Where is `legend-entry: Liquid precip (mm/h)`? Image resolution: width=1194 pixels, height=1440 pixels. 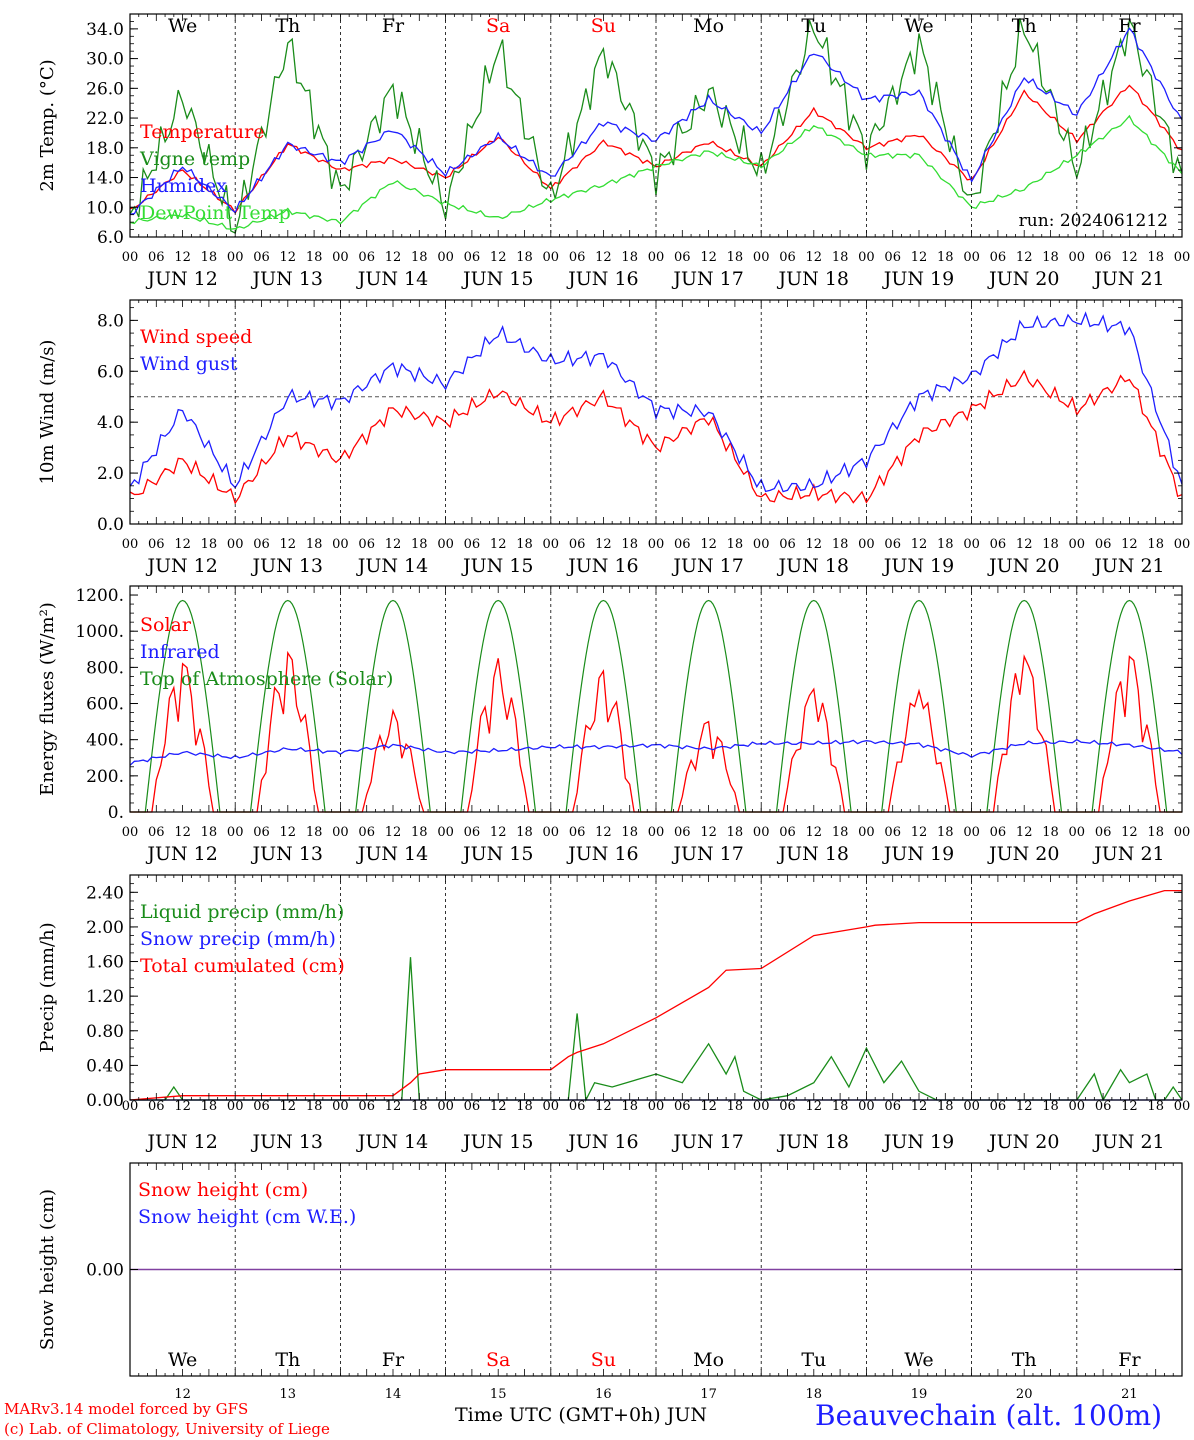
legend-entry: Liquid precip (mm/h) is located at coordinates (242, 912).